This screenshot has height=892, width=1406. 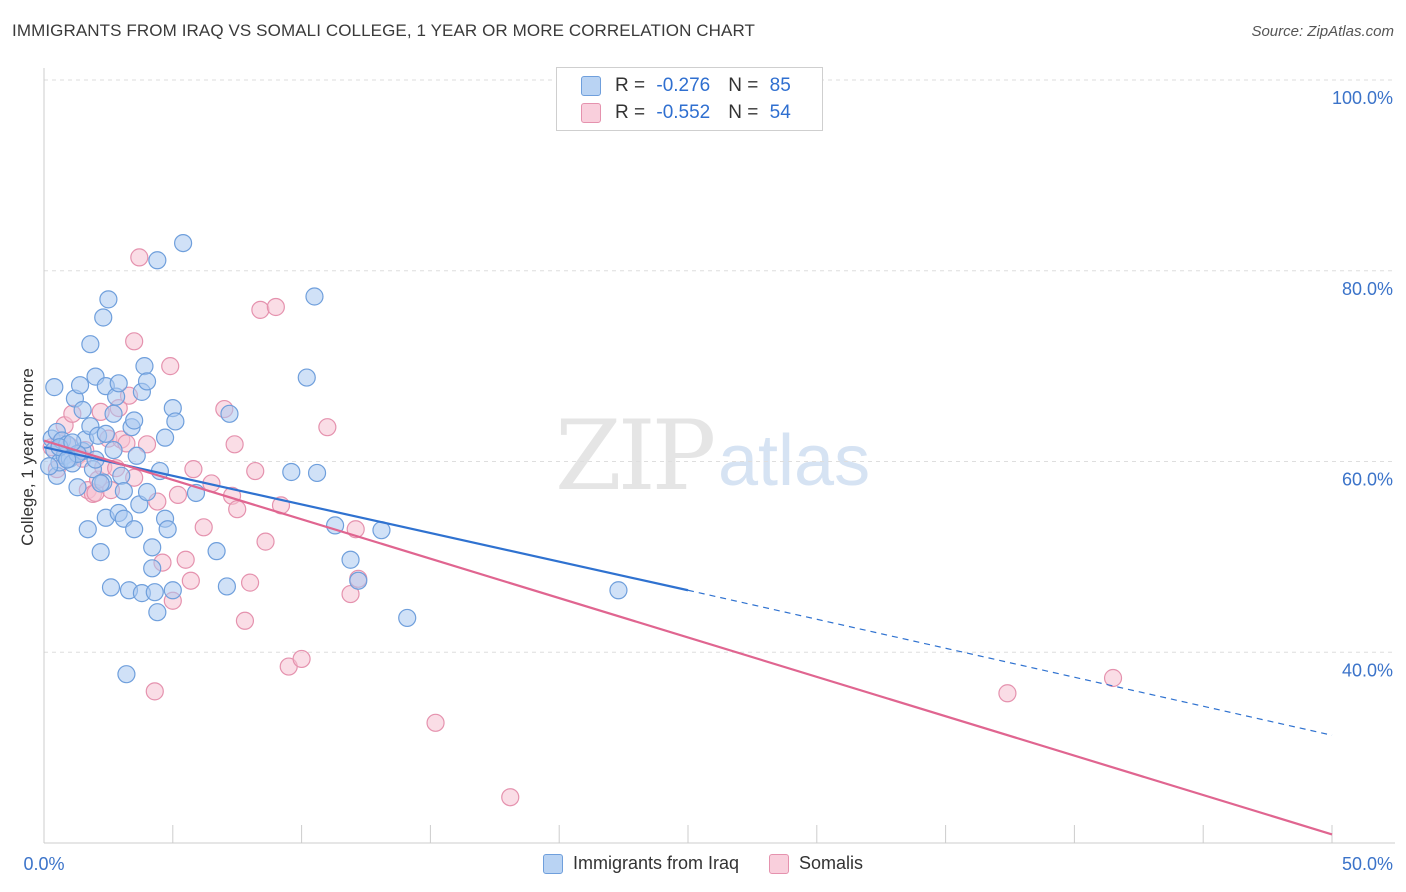 I want to click on legend-label-iraq: Immigrants from Iraq, so click(x=655, y=863).